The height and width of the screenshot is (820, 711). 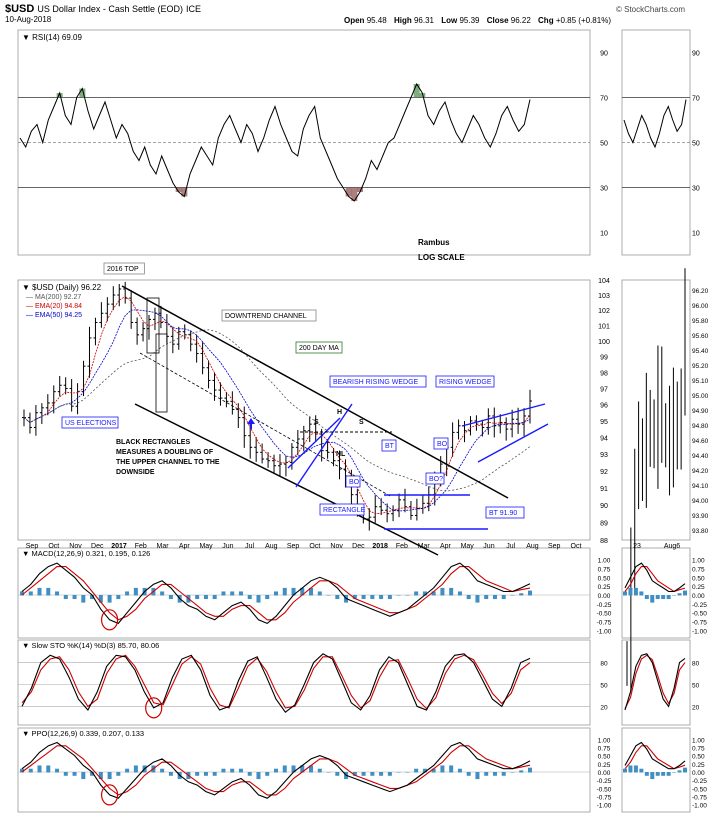 I want to click on sto-tick-label: 80, so click(x=604, y=664).